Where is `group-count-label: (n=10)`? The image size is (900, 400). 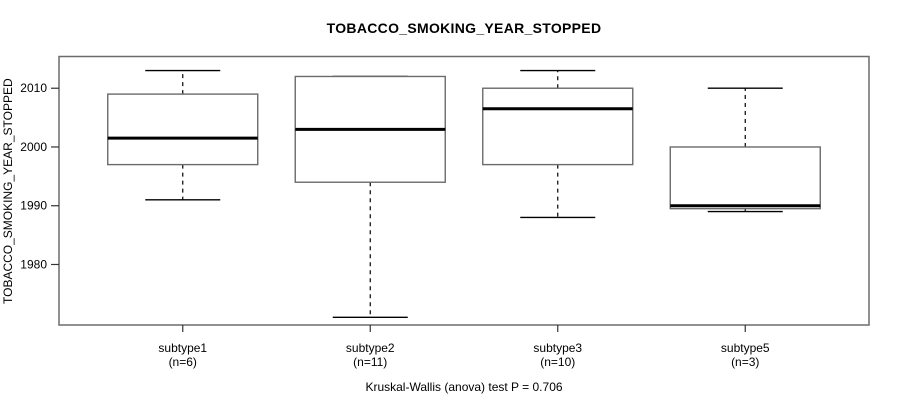
group-count-label: (n=10) is located at coordinates (557, 362).